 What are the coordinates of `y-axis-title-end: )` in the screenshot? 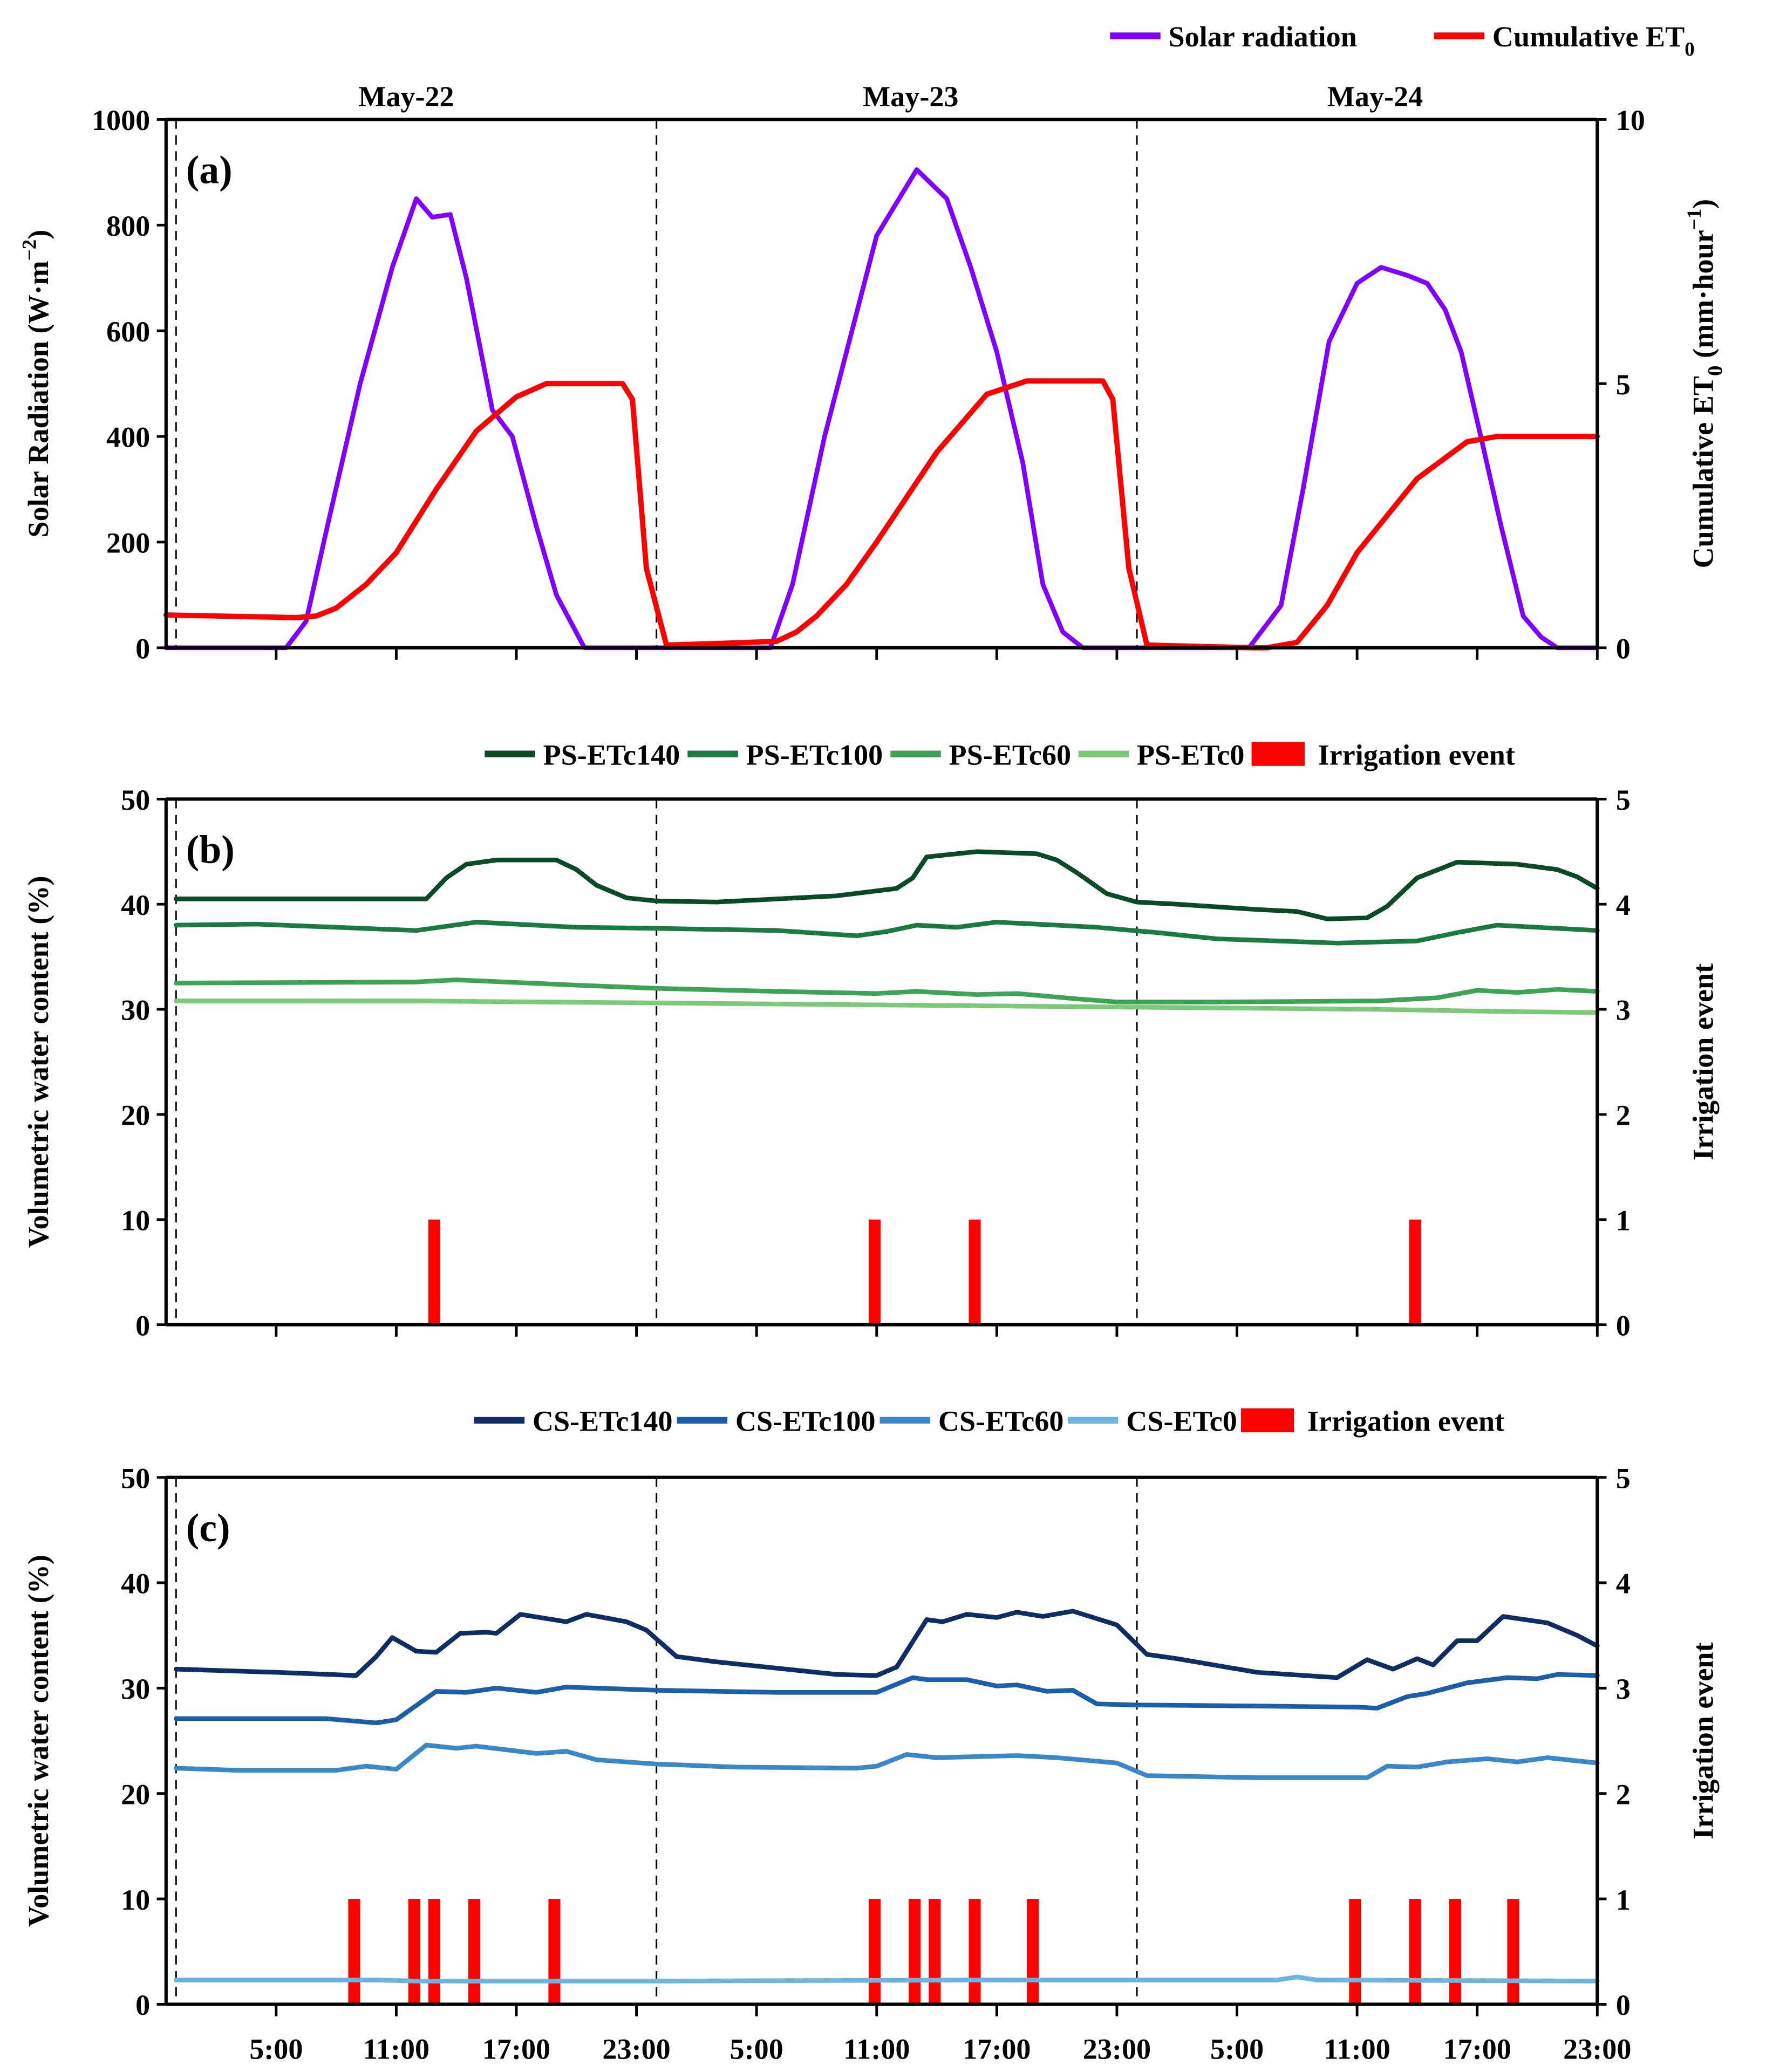 It's located at (38, 235).